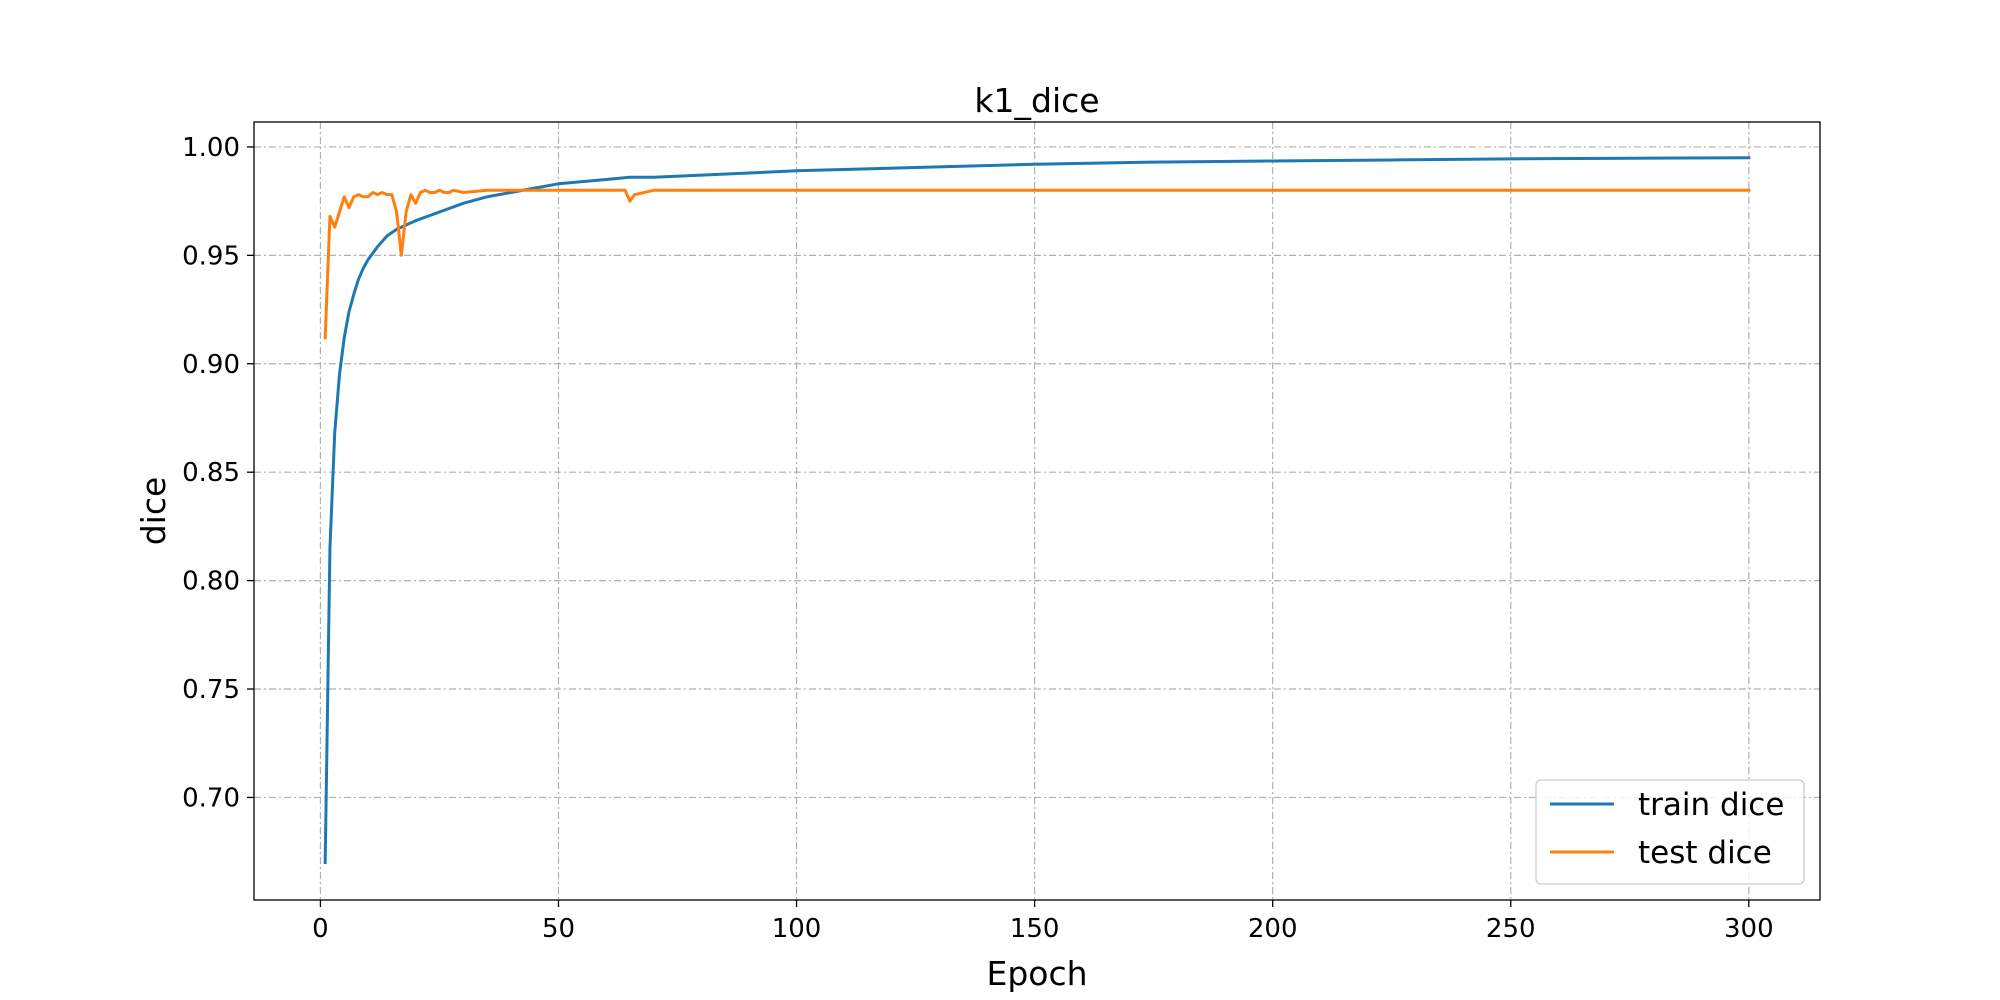  Describe the element at coordinates (1749, 929) in the screenshot. I see `x-tick-label: 300` at that location.